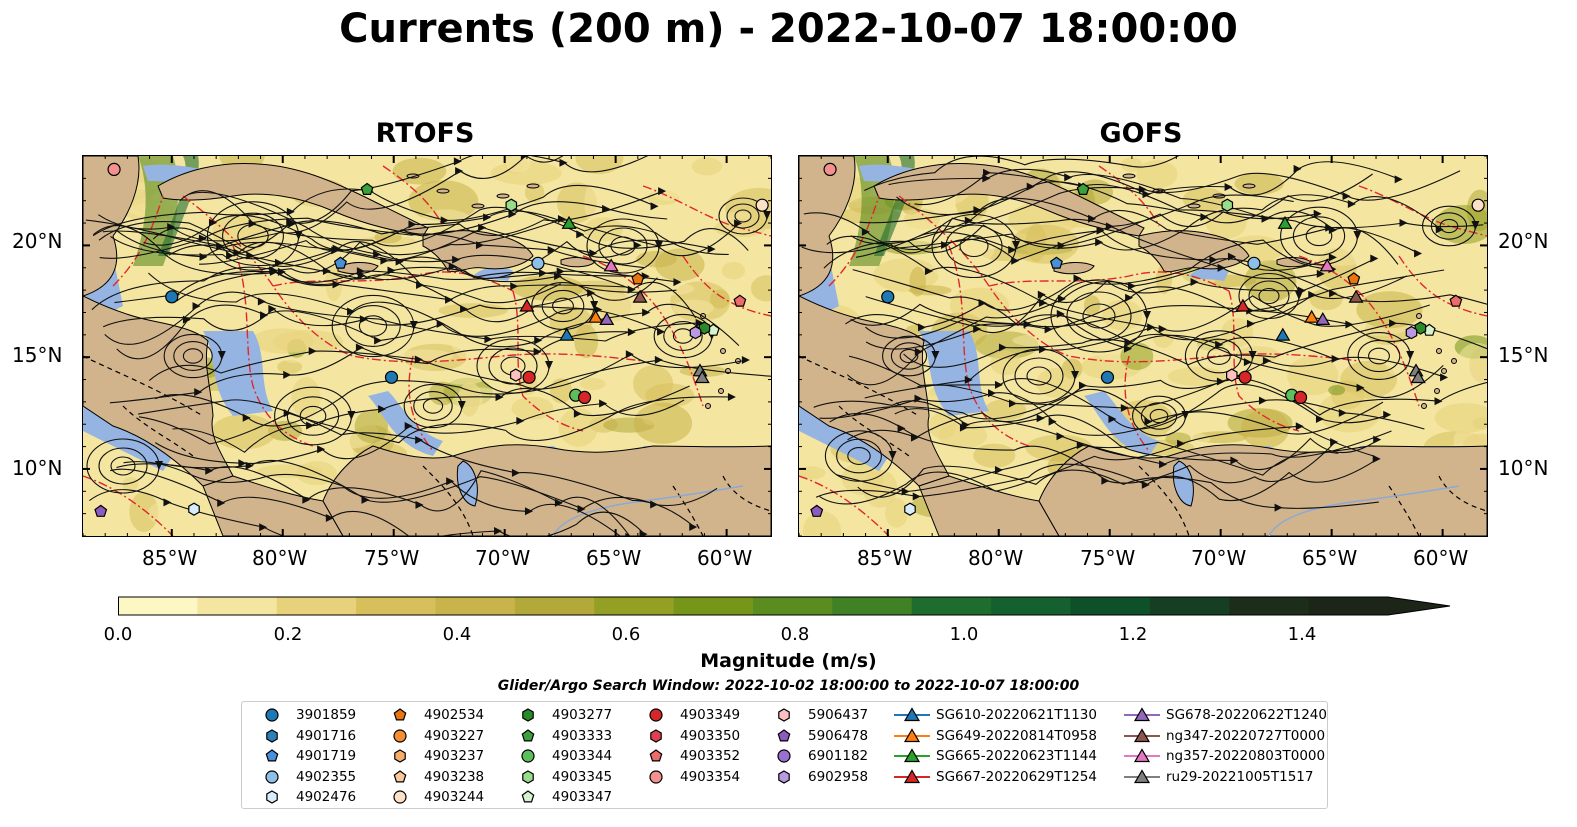 The width and height of the screenshot is (1577, 827). I want to click on legend-label: ng357-20220803T0000, so click(1246, 756).